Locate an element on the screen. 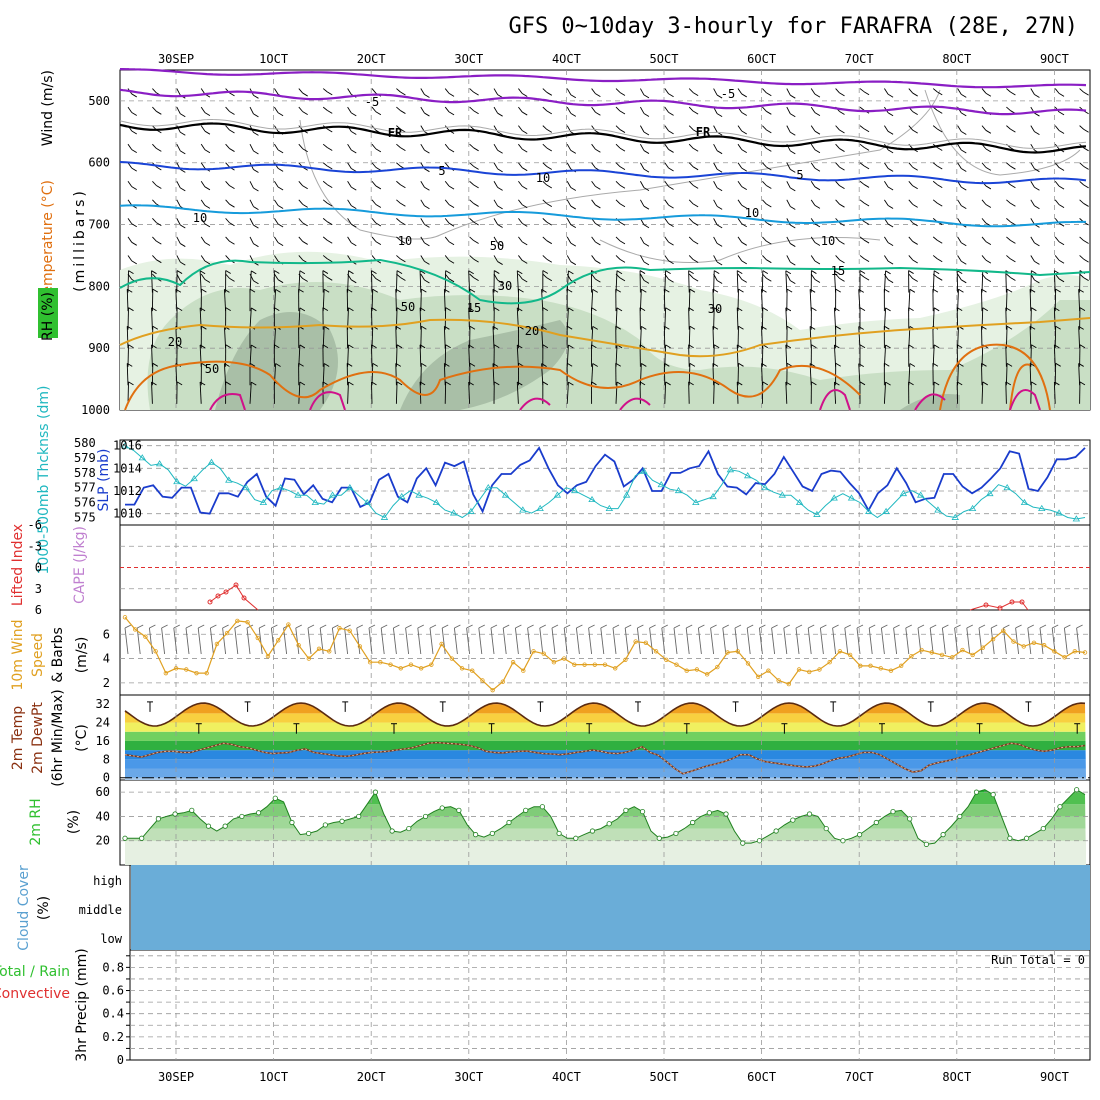 Image resolution: width=1100 pixels, height=1100 pixels. slp-ylabel: SLP (mb) is located at coordinates (104, 479).